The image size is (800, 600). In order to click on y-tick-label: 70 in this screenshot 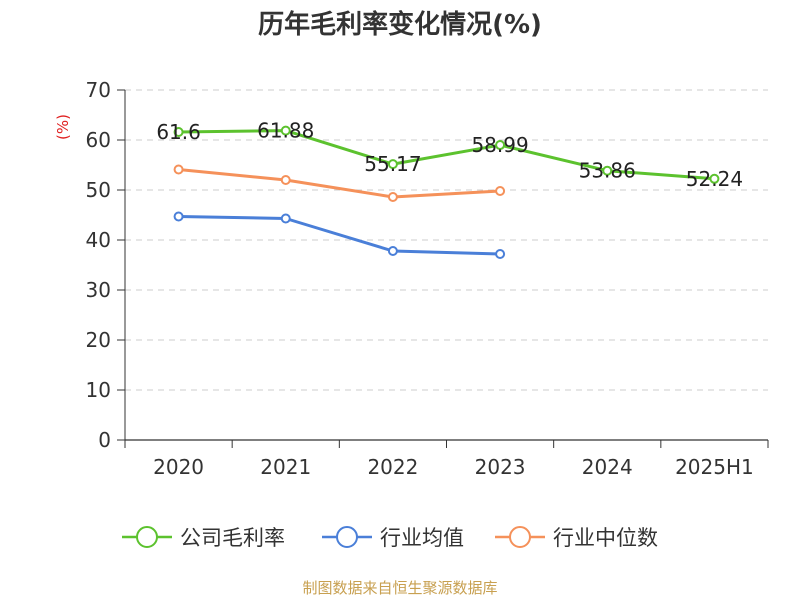, I will do `click(98, 90)`.